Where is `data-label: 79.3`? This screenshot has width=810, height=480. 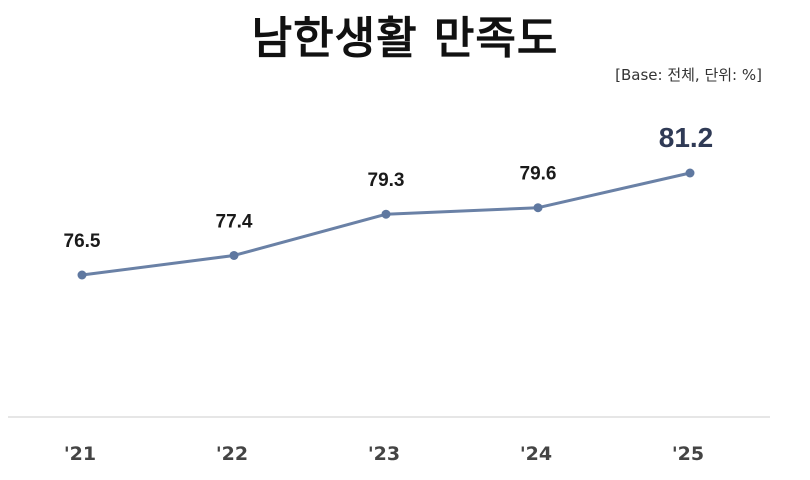 data-label: 79.3 is located at coordinates (386, 180).